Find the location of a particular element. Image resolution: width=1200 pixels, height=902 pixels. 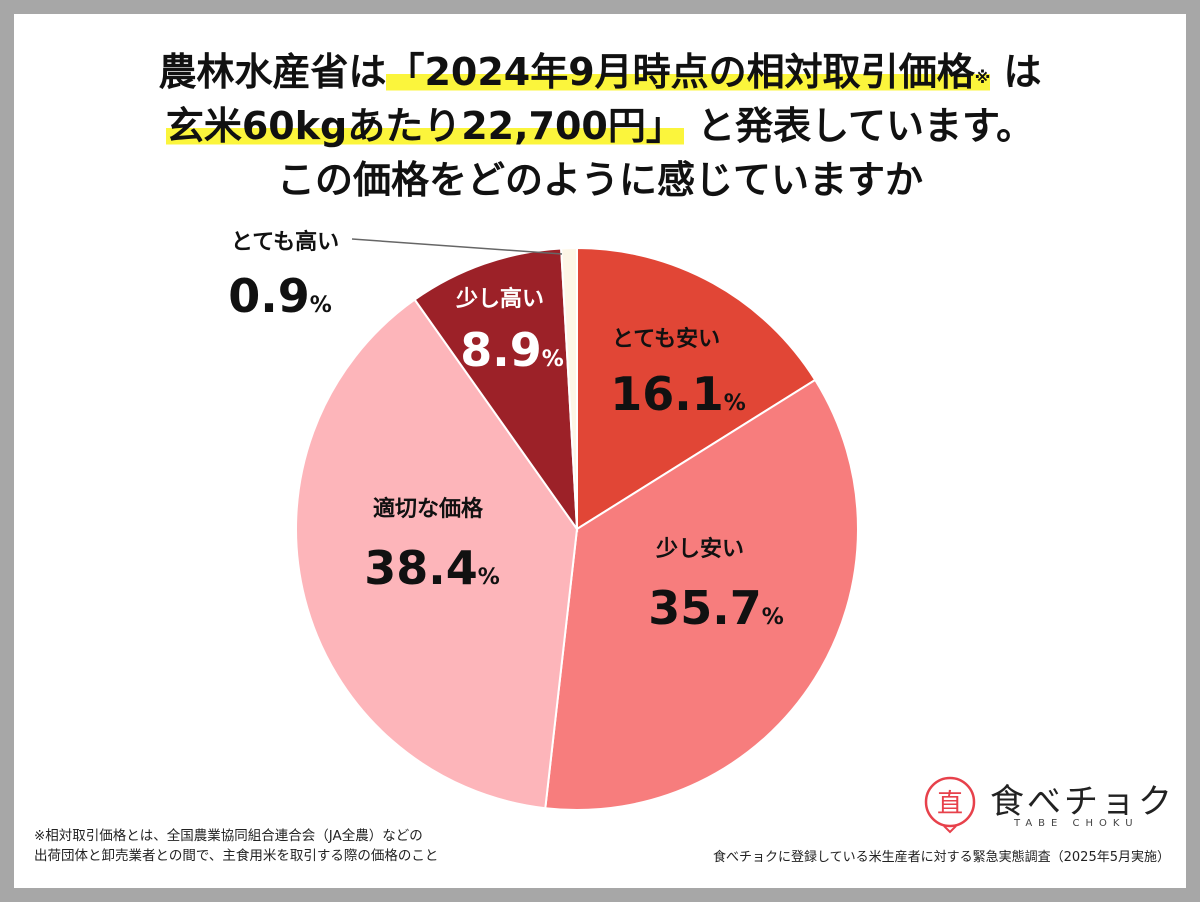

title-highlight-1: 「2024年9月時点の相対取引価格※ is located at coordinates (688, 72).